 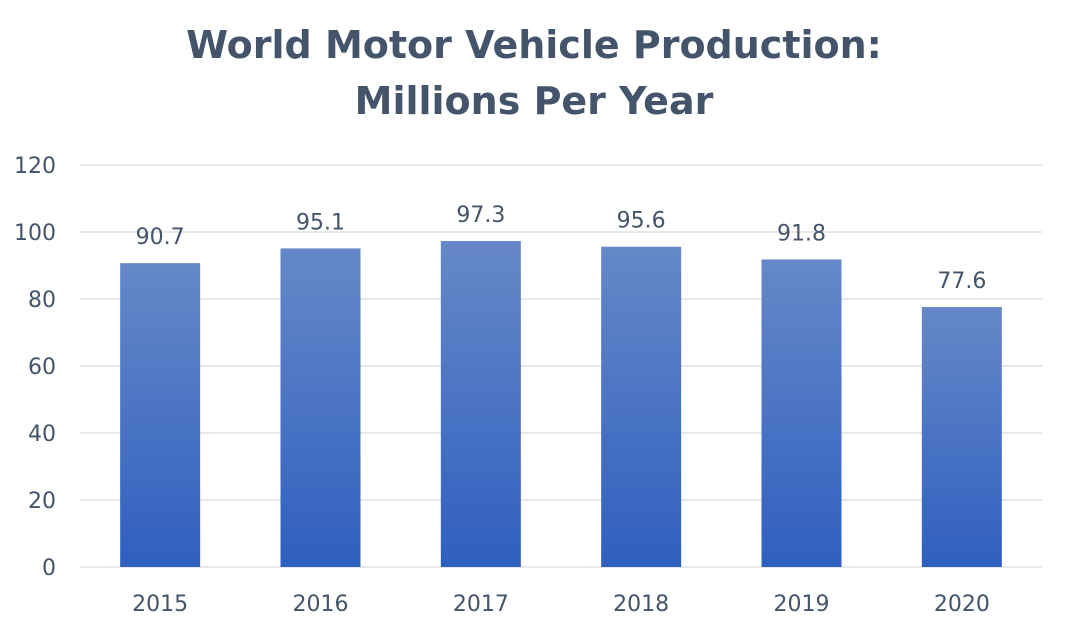 I want to click on data-label: 90.7, so click(x=160, y=237).